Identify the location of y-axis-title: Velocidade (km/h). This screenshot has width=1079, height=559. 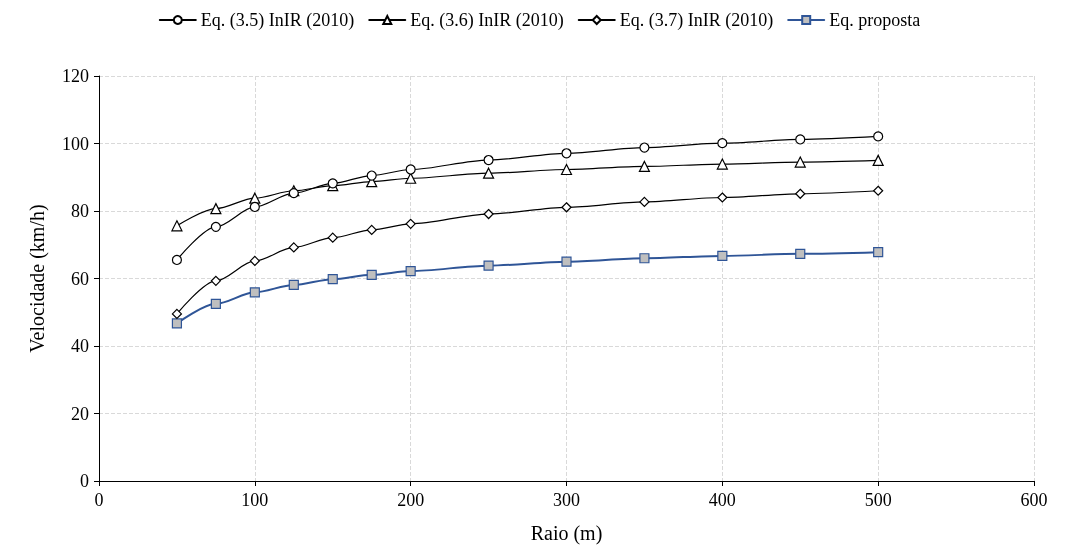
(37, 278).